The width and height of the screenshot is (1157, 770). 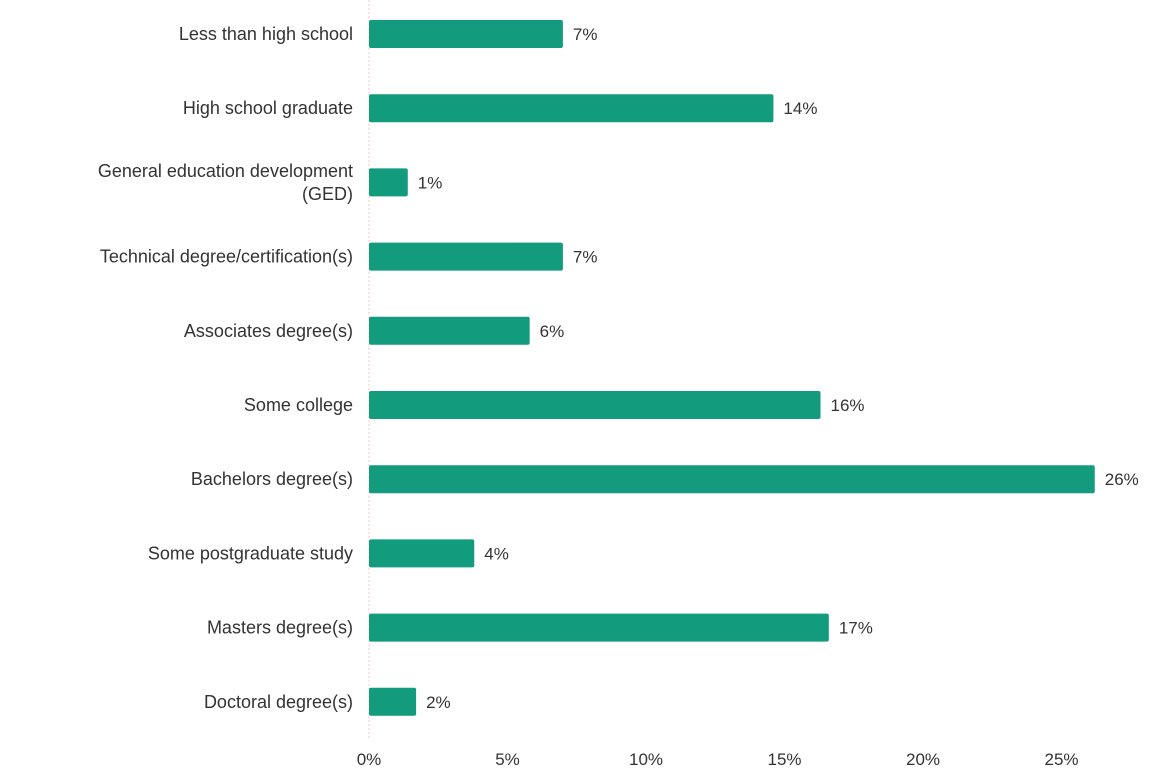 I want to click on x-tick-label: 5%, so click(x=507, y=759).